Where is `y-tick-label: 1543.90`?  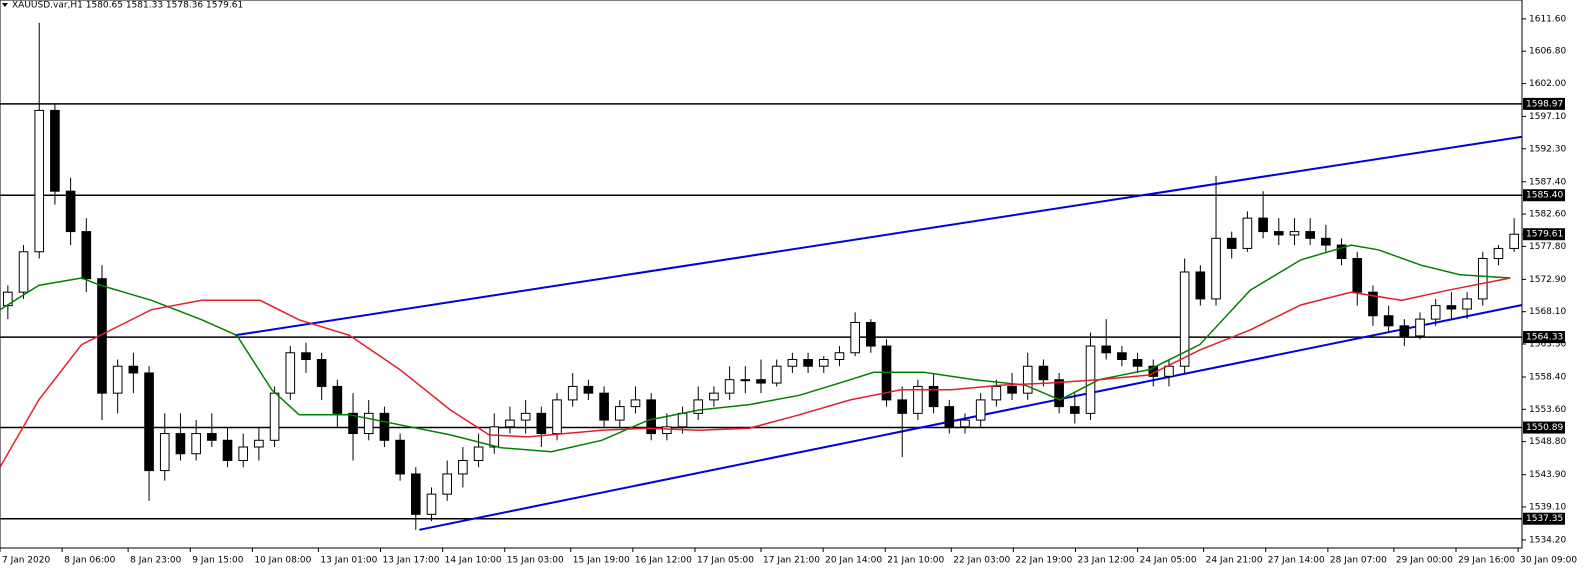
y-tick-label: 1543.90 is located at coordinates (1547, 475).